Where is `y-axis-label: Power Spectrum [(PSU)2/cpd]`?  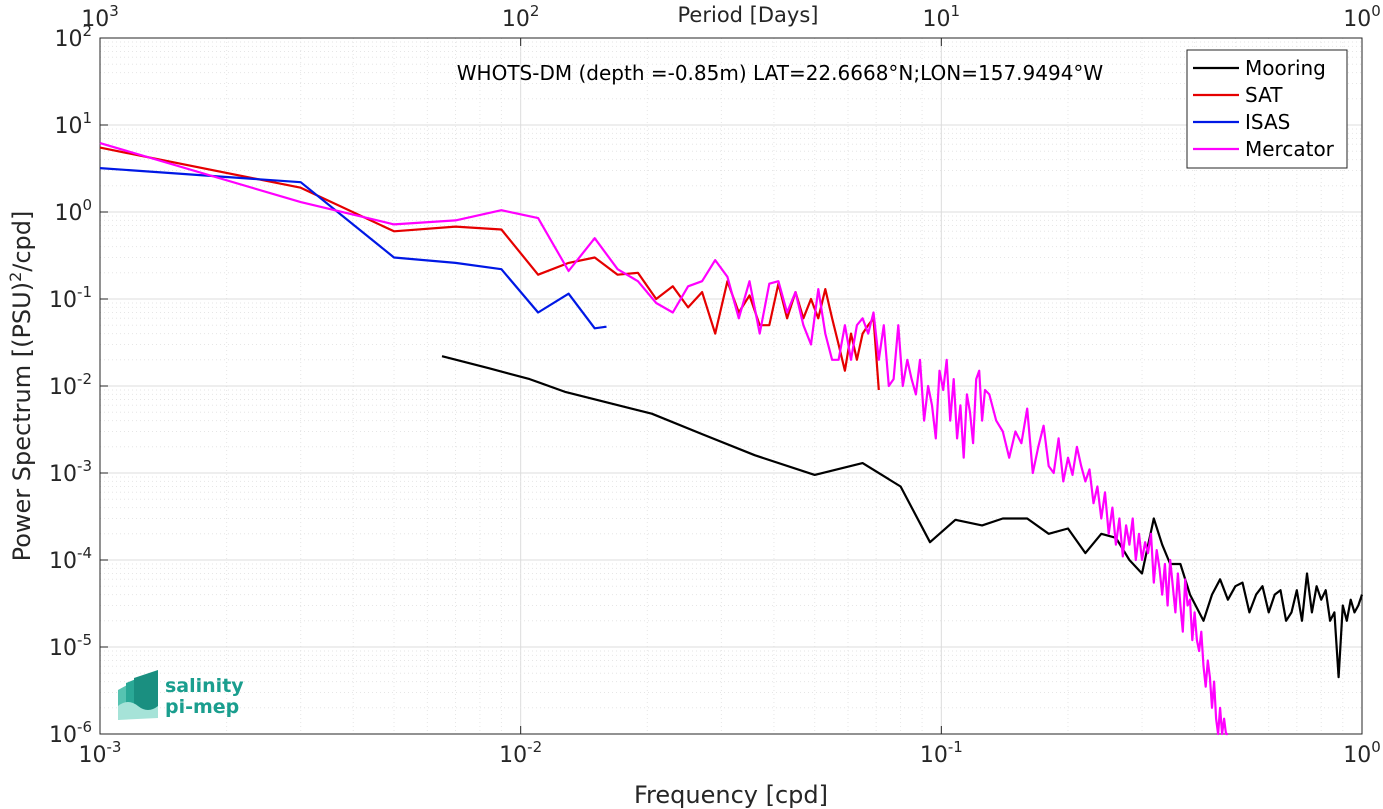
y-axis-label: Power Spectrum [(PSU)2/cpd] is located at coordinates (21, 386).